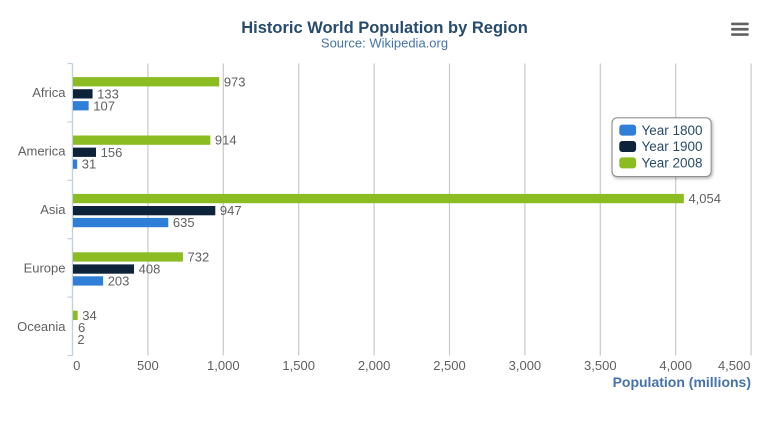  Describe the element at coordinates (81, 327) in the screenshot. I see `svg-text: 6` at that location.